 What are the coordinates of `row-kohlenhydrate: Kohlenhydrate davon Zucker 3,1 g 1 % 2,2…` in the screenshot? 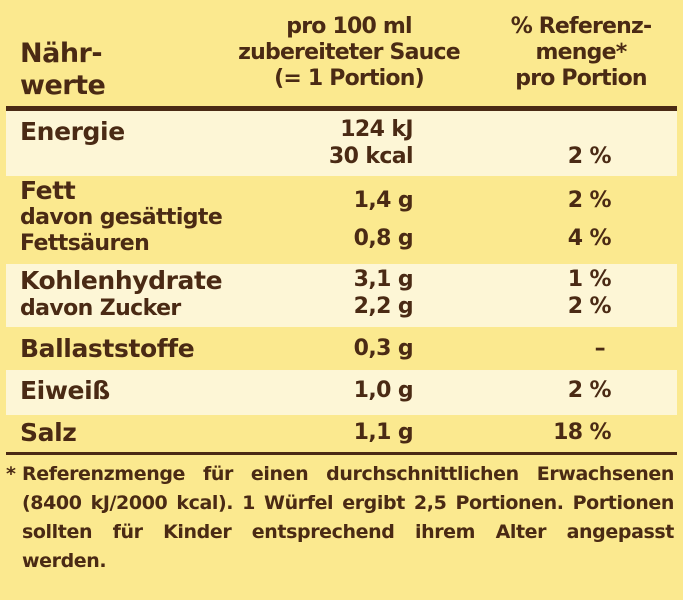 It's located at (341, 295).